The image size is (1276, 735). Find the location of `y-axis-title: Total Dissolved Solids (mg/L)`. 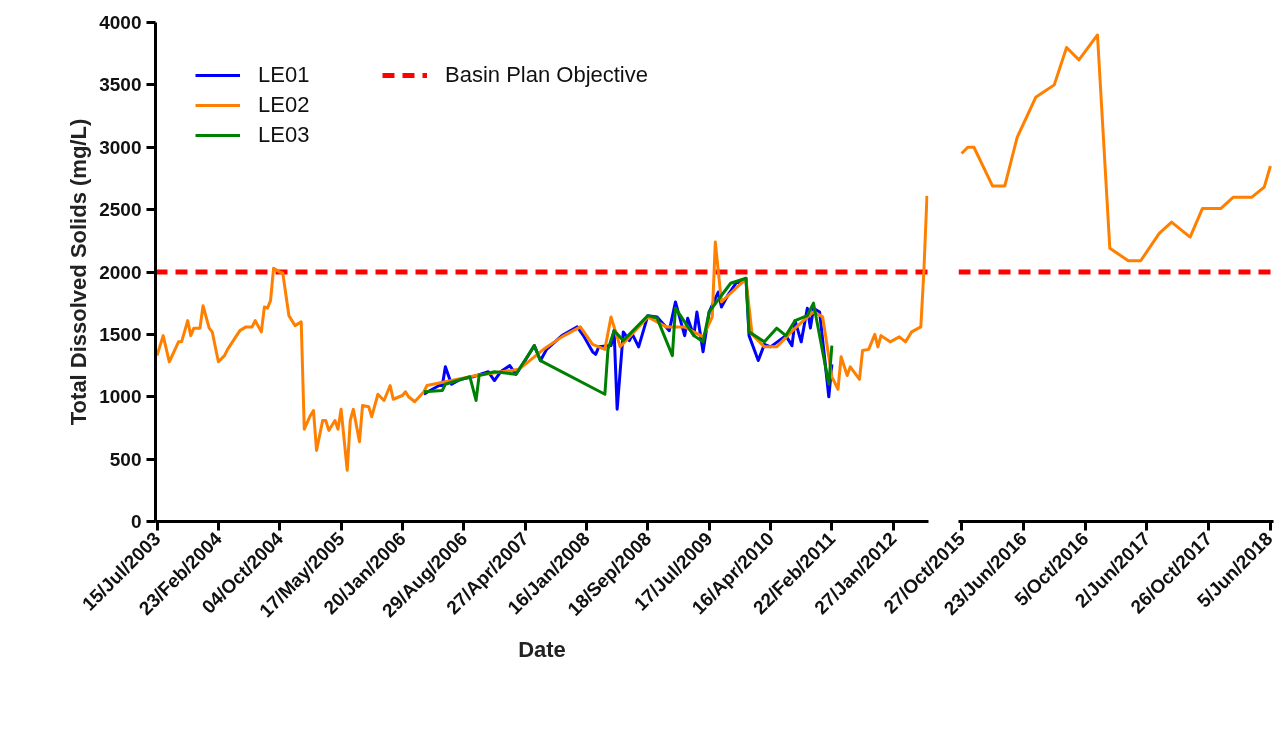

y-axis-title: Total Dissolved Solids (mg/L) is located at coordinates (79, 272).